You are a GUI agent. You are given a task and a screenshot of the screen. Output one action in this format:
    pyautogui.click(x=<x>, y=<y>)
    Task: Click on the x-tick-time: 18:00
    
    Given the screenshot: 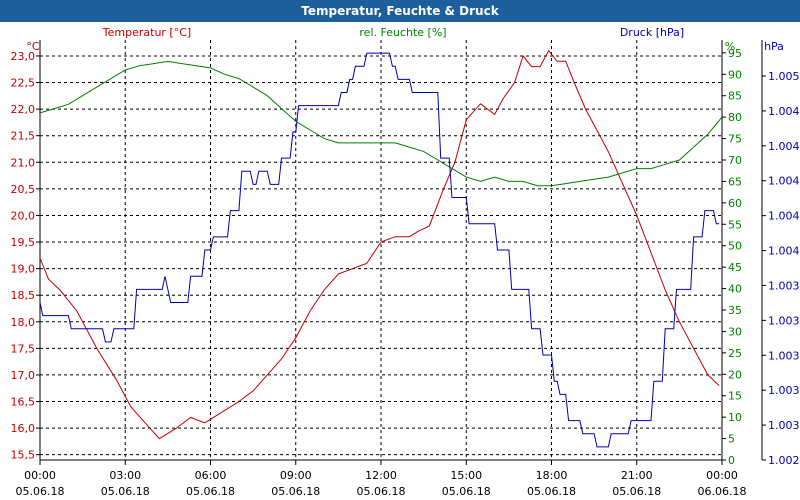 What is the action you would take?
    pyautogui.click(x=552, y=475)
    